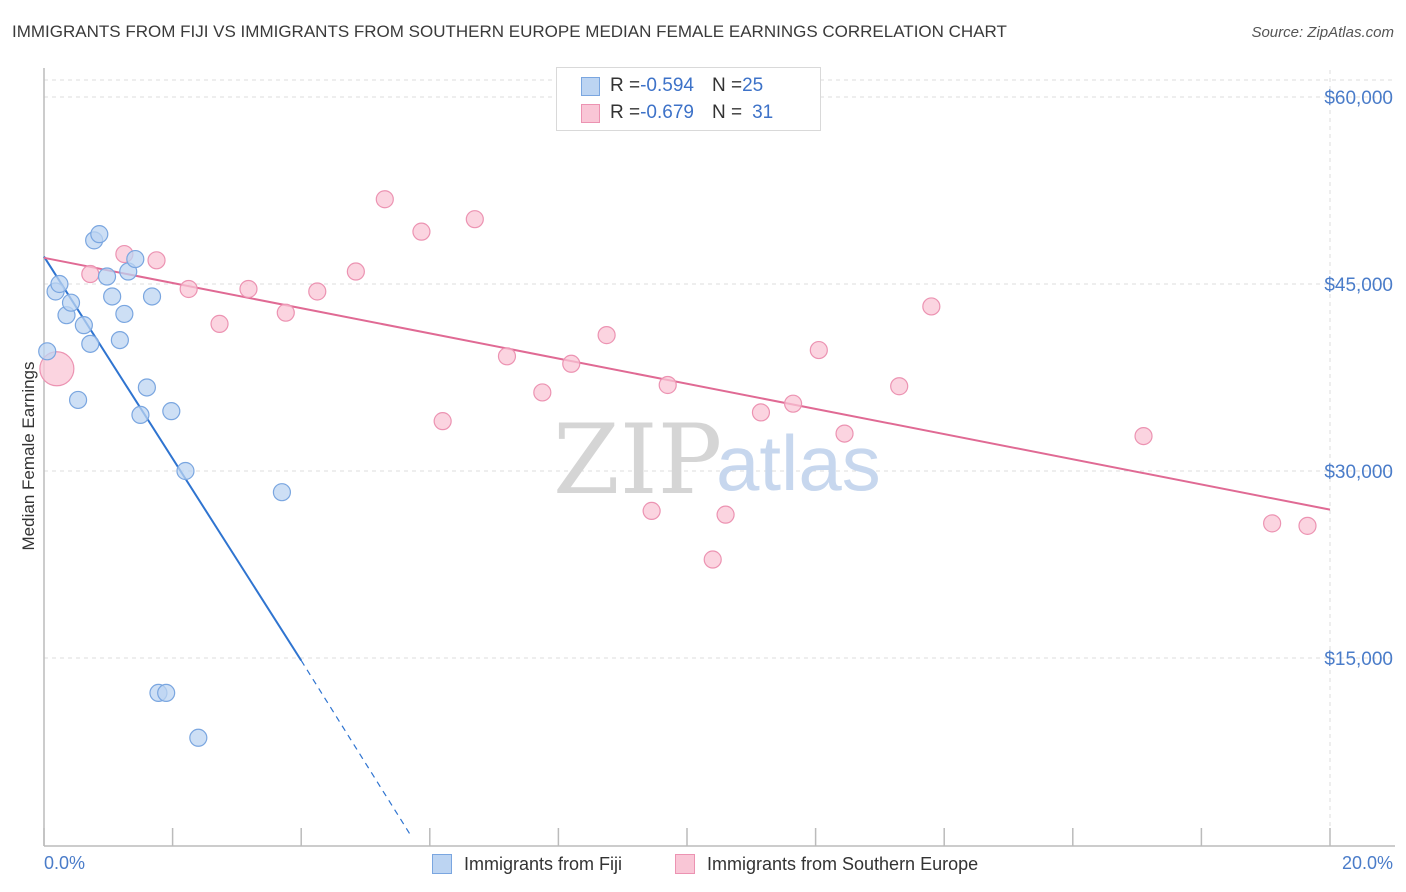  Describe the element at coordinates (64, 863) in the screenshot. I see `x-tick-label: 0.0%` at that location.